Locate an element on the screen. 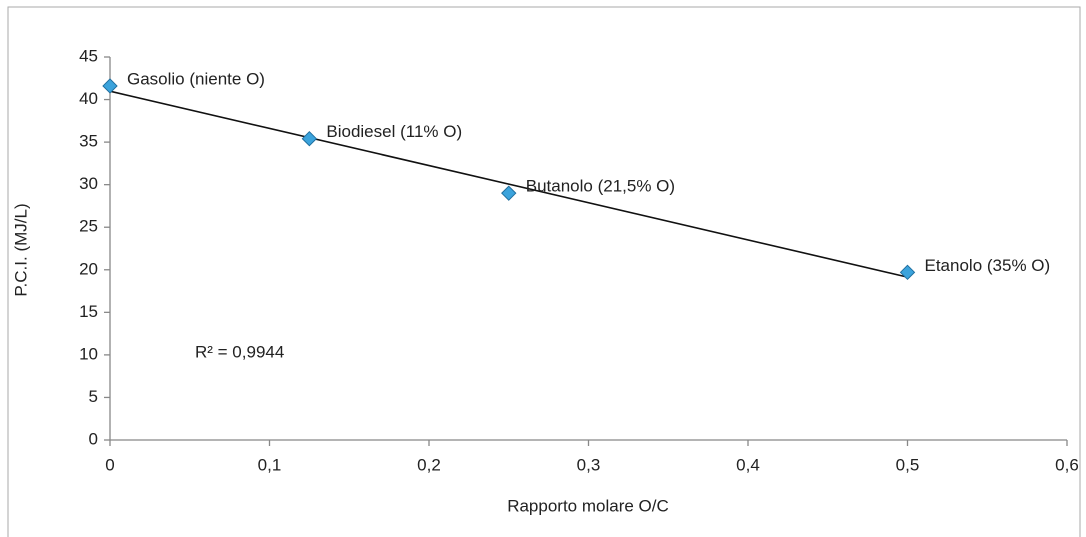  point-label: Gasolio (niente O) is located at coordinates (196, 78).